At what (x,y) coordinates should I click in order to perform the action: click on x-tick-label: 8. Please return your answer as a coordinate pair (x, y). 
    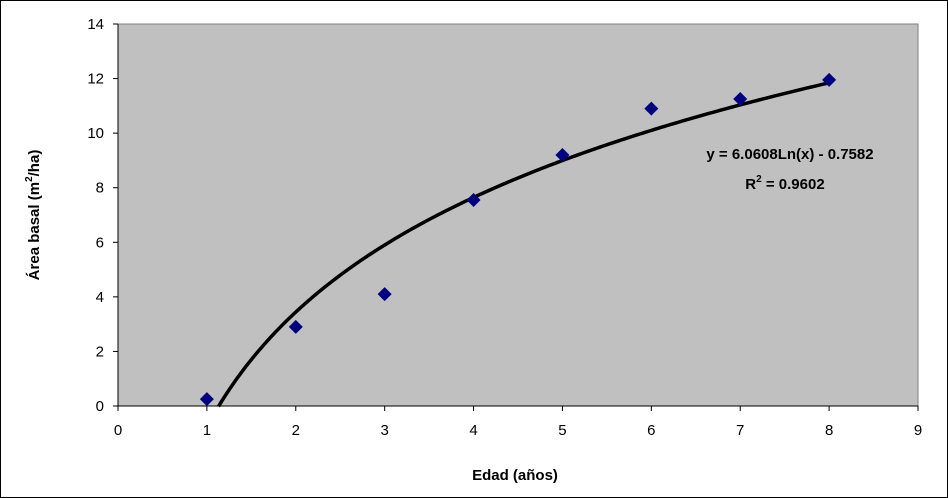
    Looking at the image, I should click on (829, 430).